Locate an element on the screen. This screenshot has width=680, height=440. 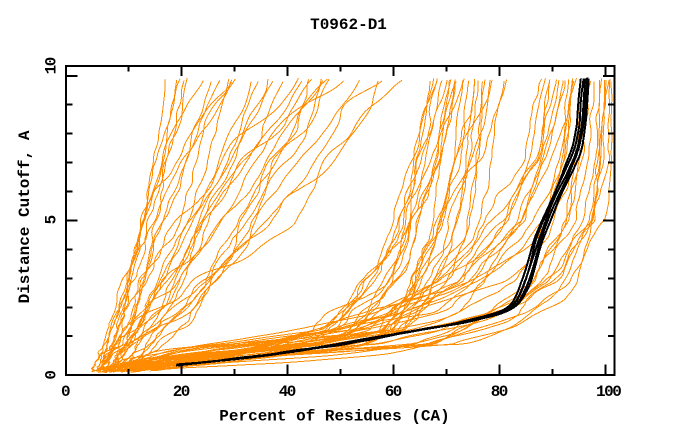
svg-text: 80 is located at coordinates (499, 392).